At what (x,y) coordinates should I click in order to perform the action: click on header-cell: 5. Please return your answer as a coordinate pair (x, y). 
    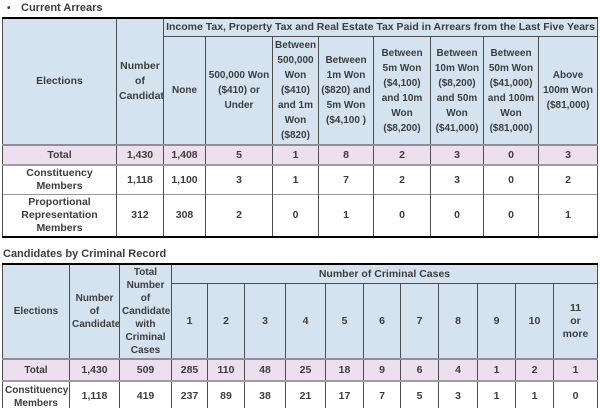
    Looking at the image, I should click on (344, 321).